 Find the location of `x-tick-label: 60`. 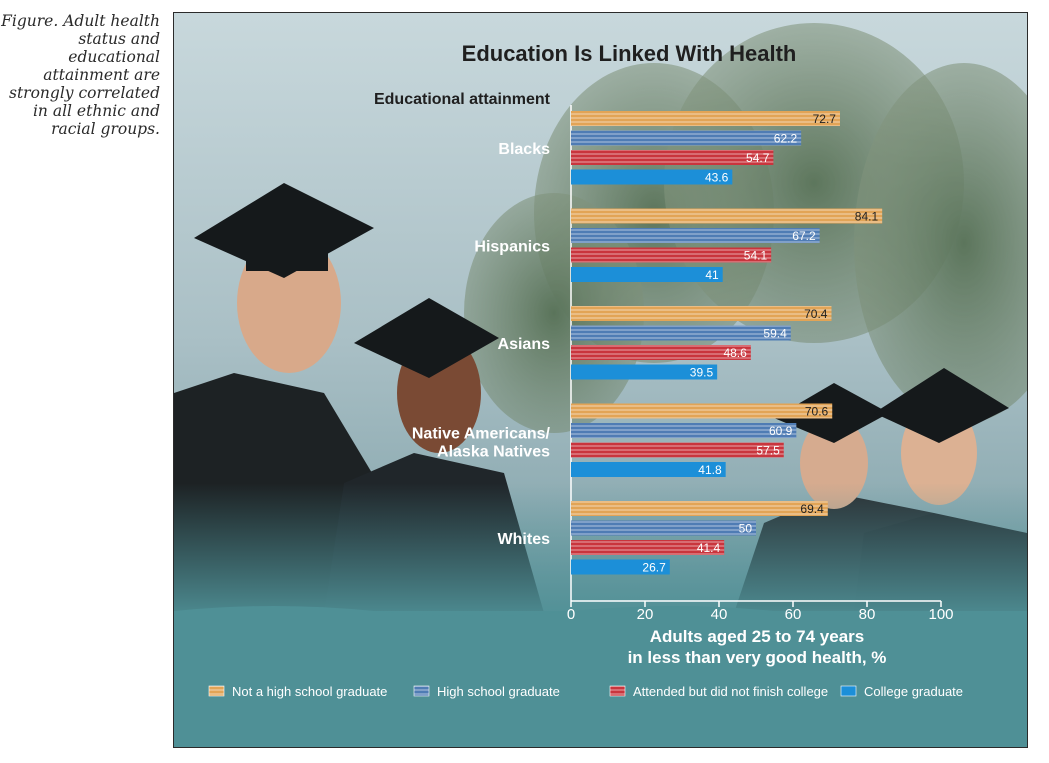

x-tick-label: 60 is located at coordinates (793, 614).